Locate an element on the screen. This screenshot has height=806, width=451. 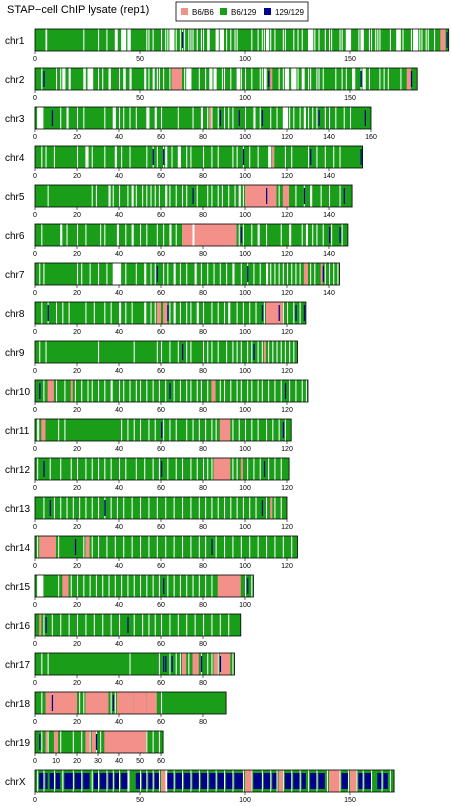
tick-label: 50 is located at coordinates (140, 59).